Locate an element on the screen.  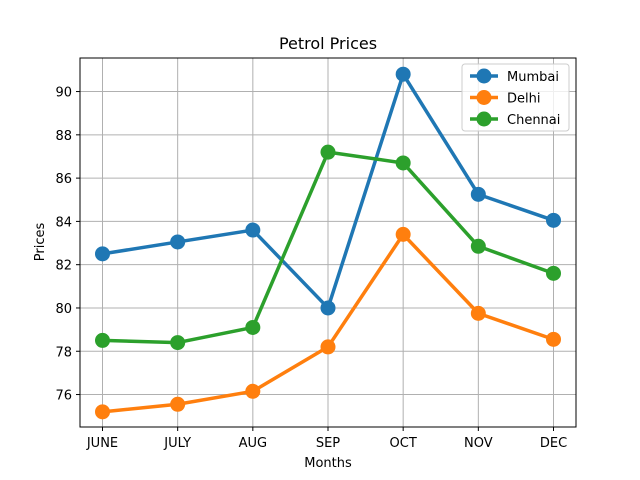
x-tick-label: OCT is located at coordinates (403, 443).